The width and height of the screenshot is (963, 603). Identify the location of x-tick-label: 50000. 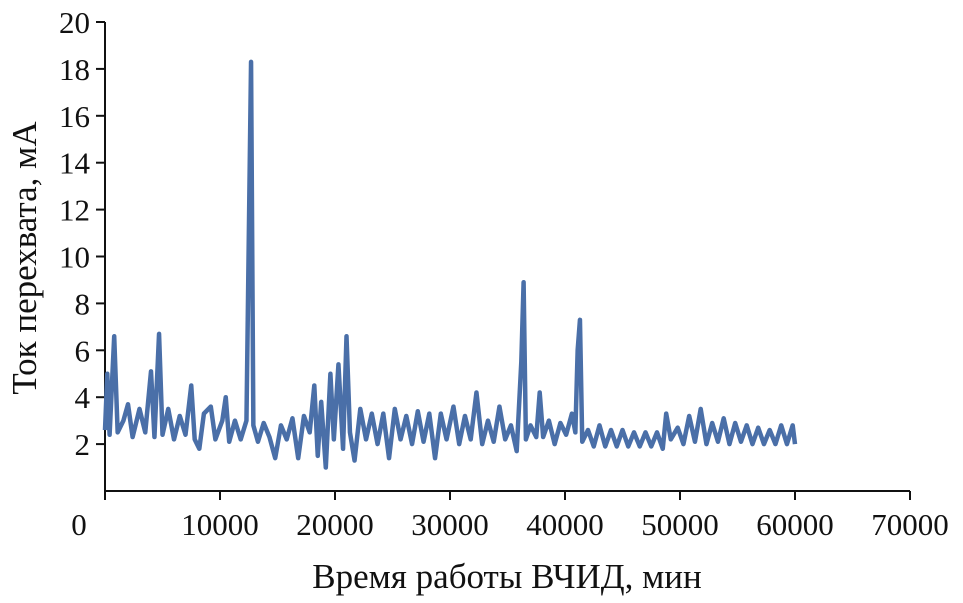
(680, 524).